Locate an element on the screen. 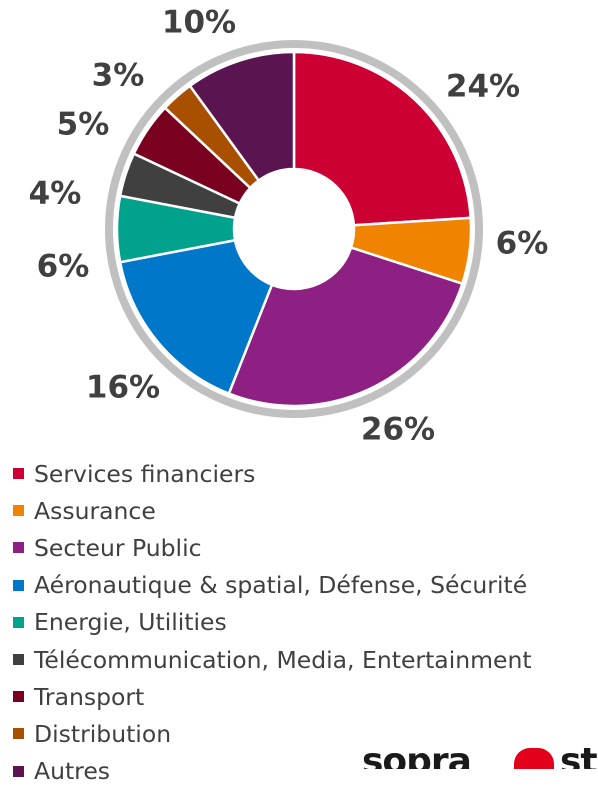 Image resolution: width=598 pixels, height=790 pixels. company-logo: sopra ste is located at coordinates (480, 756).